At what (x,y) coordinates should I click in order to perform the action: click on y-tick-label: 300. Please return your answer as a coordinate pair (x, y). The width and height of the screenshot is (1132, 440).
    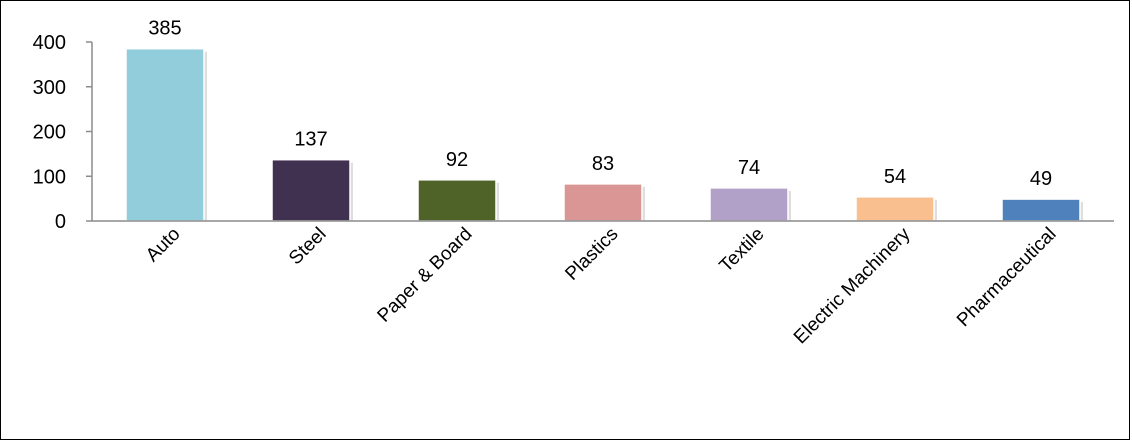
    Looking at the image, I should click on (49, 88).